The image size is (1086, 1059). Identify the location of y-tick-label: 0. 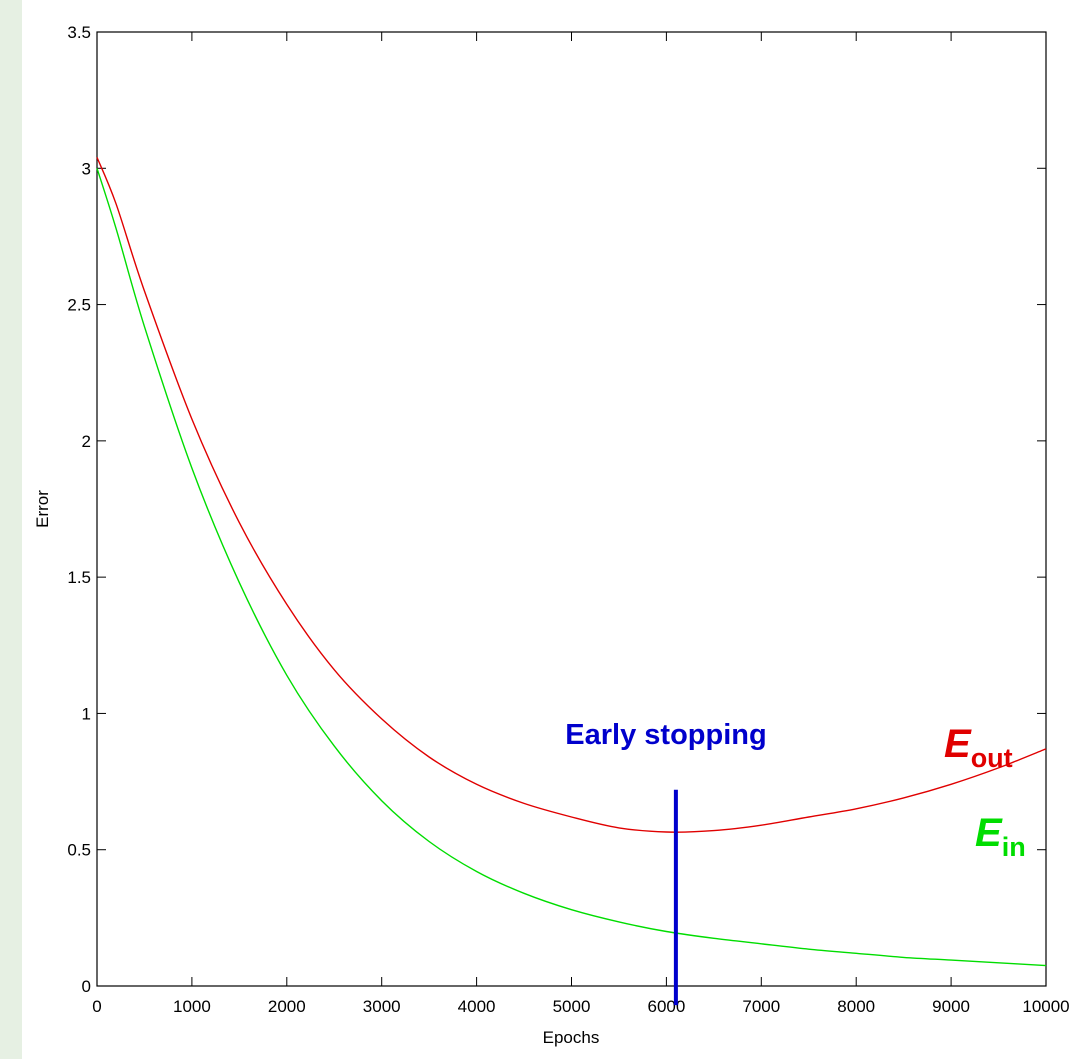
(86, 986).